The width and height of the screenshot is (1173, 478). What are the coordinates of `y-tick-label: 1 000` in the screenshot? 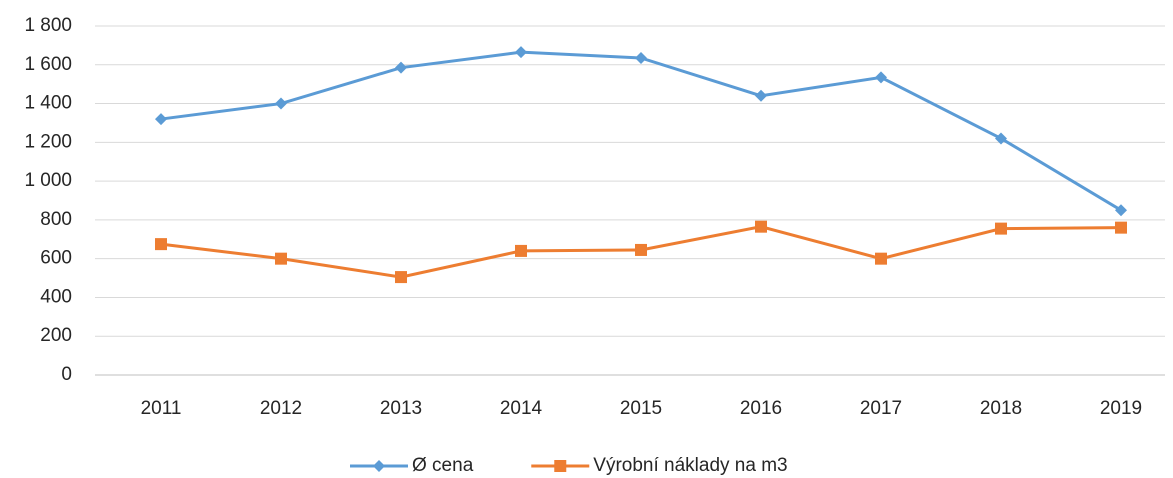 It's located at (48, 180).